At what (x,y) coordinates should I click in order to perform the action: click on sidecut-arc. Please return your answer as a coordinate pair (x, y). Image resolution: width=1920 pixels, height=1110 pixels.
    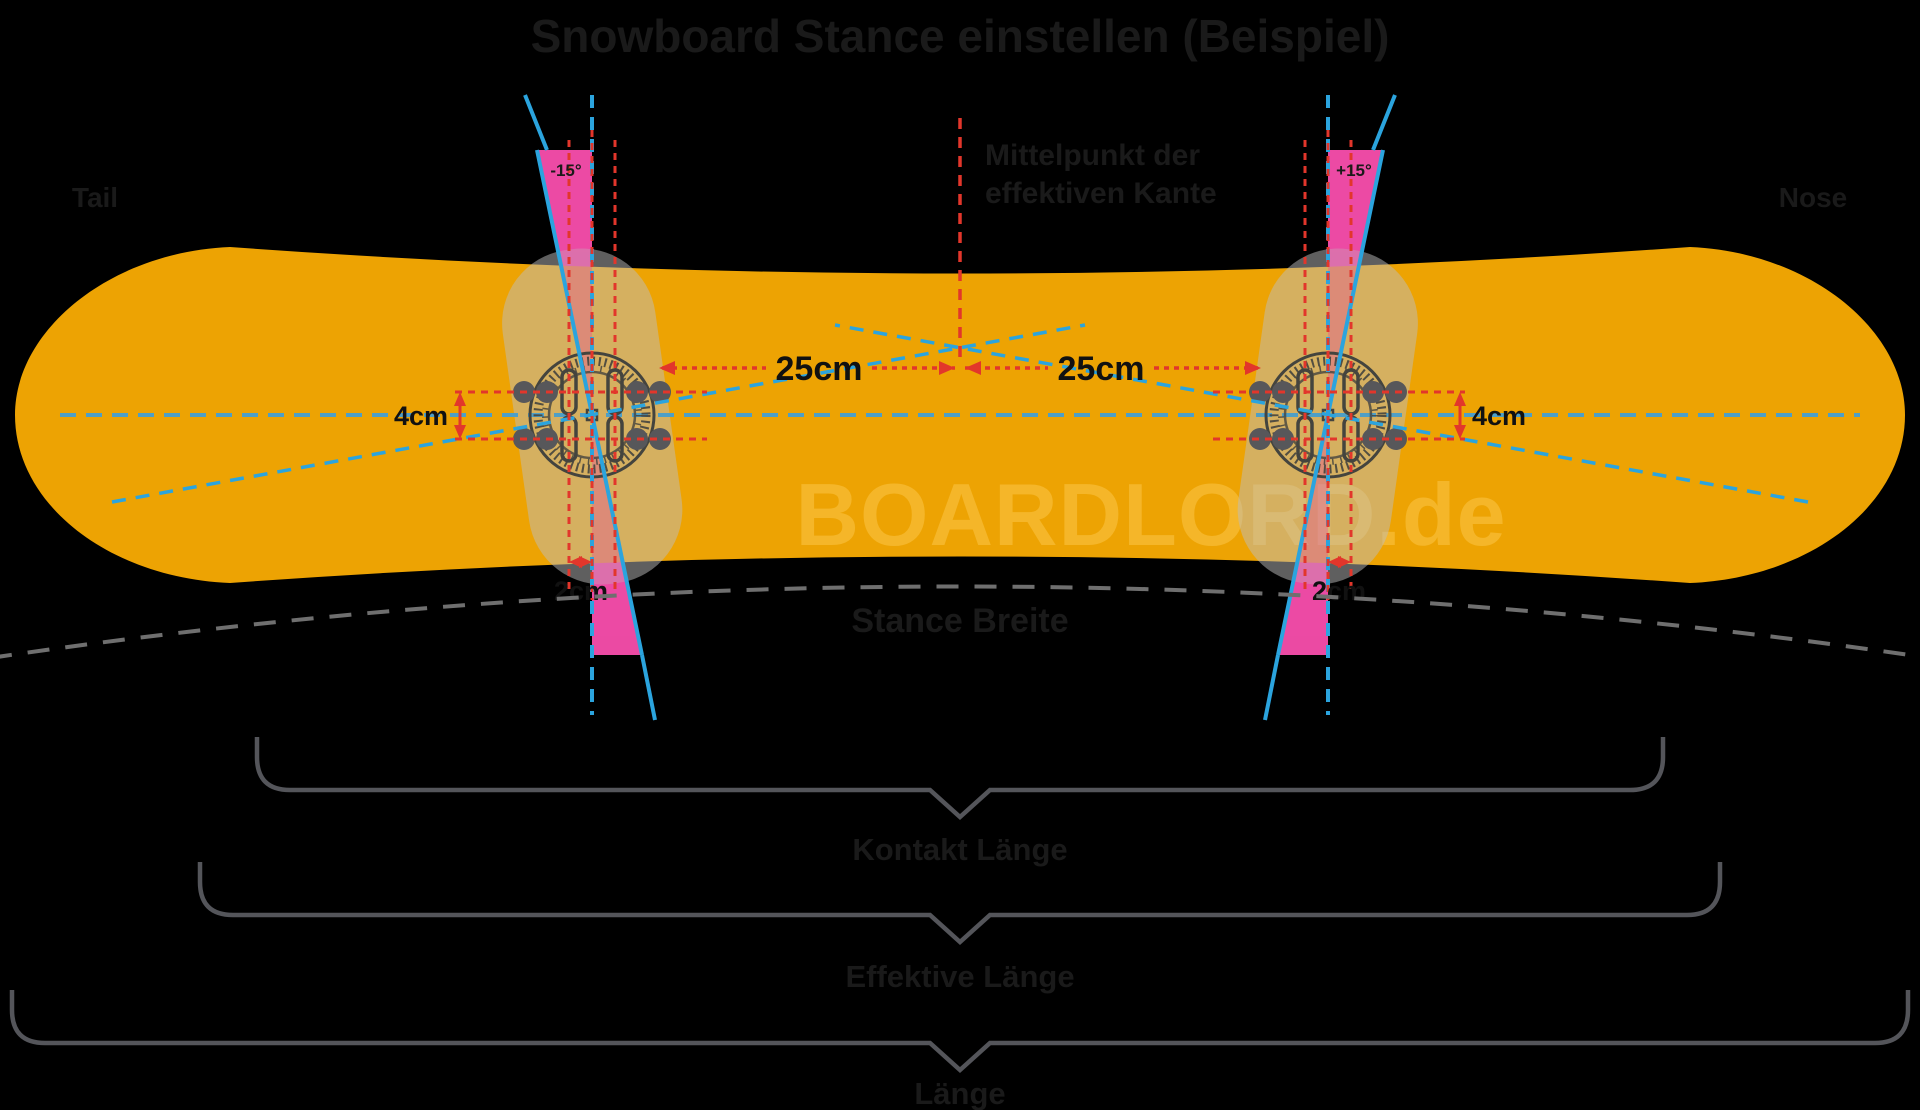
    Looking at the image, I should click on (960, 621).